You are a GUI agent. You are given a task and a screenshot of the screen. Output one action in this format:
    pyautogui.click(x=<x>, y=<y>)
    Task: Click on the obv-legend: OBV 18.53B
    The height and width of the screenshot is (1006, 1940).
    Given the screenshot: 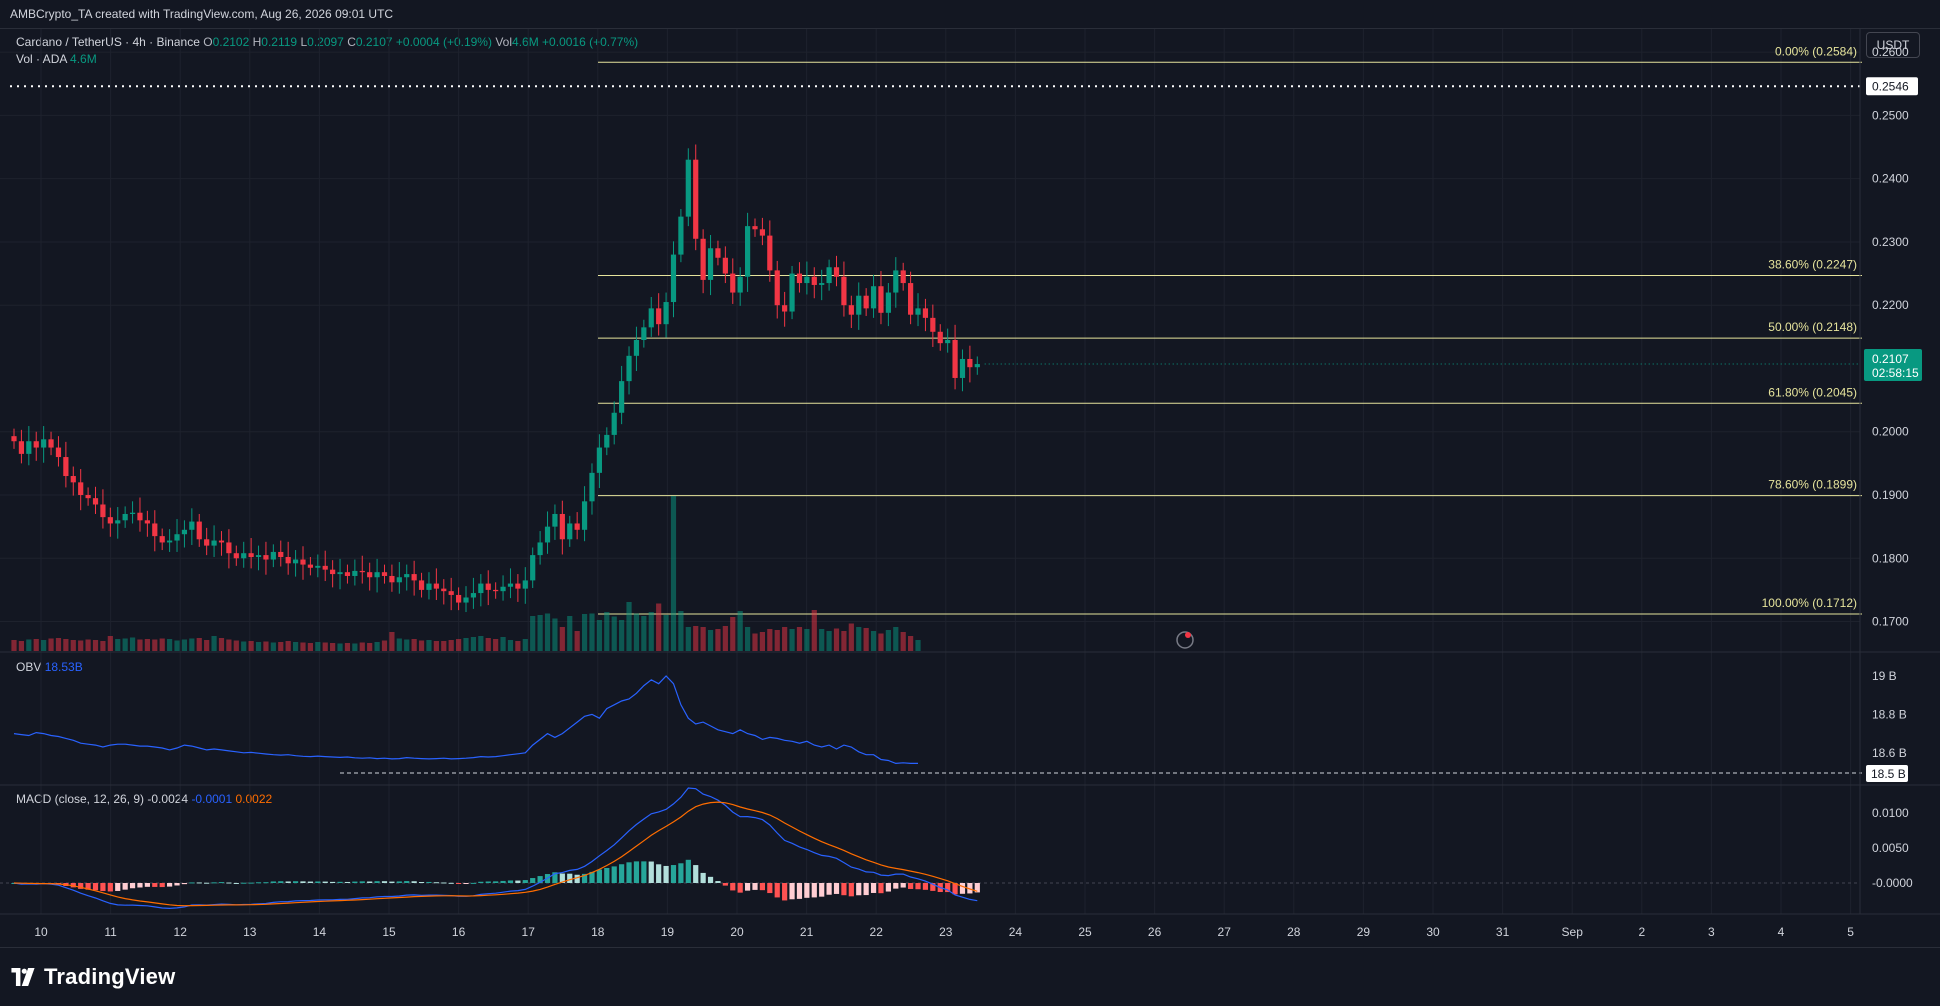 What is the action you would take?
    pyautogui.click(x=49, y=667)
    